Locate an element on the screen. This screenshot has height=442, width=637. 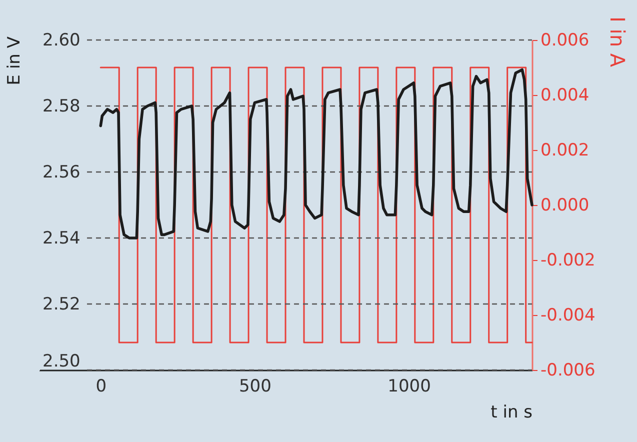
y2-tick-label: -0.002 is located at coordinates (568, 260).